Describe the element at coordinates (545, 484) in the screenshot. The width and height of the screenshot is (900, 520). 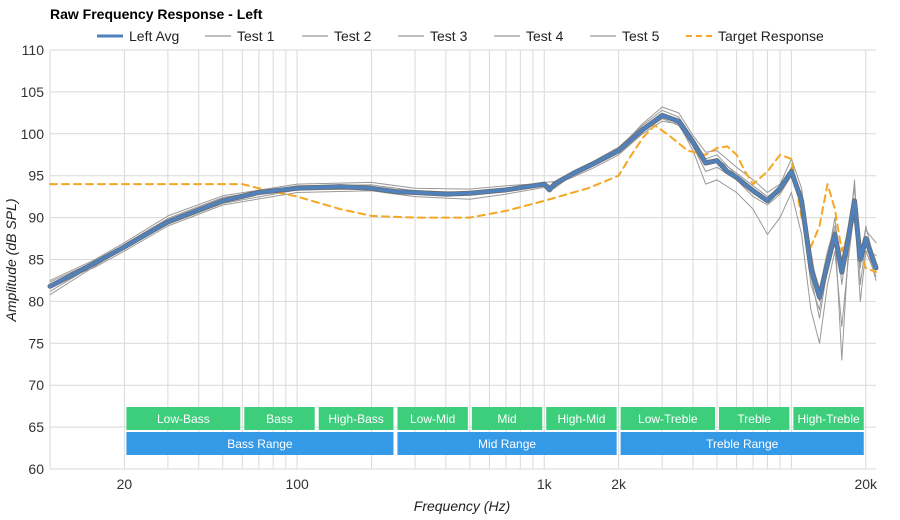
I see `x-tick-label: 1k` at that location.